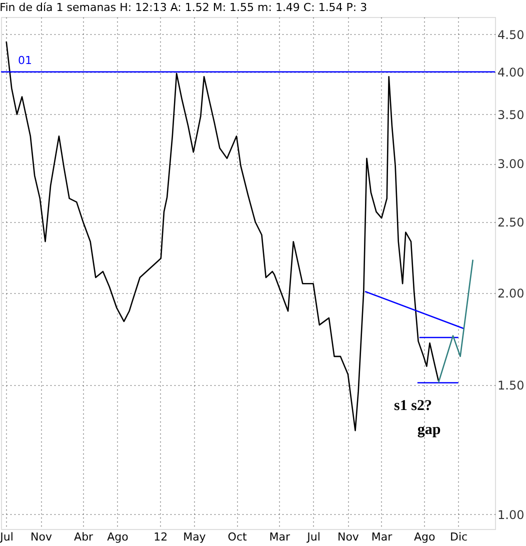 The height and width of the screenshot is (546, 526). Describe the element at coordinates (238, 537) in the screenshot. I see `x-tick-label: Oct` at that location.